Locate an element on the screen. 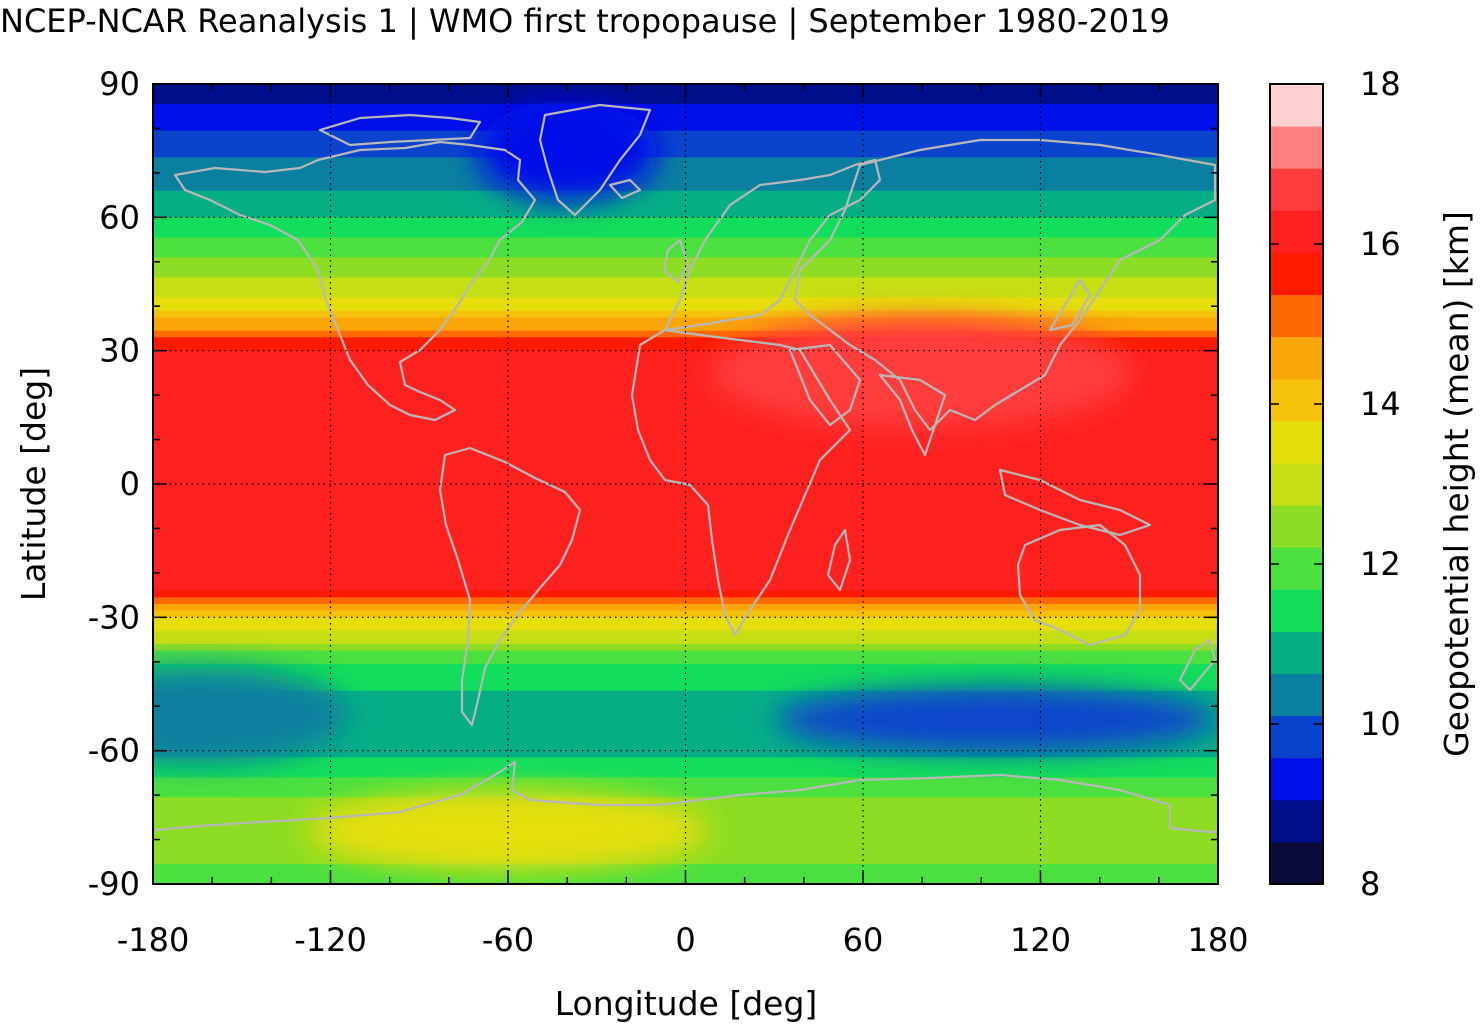 The image size is (1482, 1029). colorbar-tick-label: 14 is located at coordinates (1380, 404).